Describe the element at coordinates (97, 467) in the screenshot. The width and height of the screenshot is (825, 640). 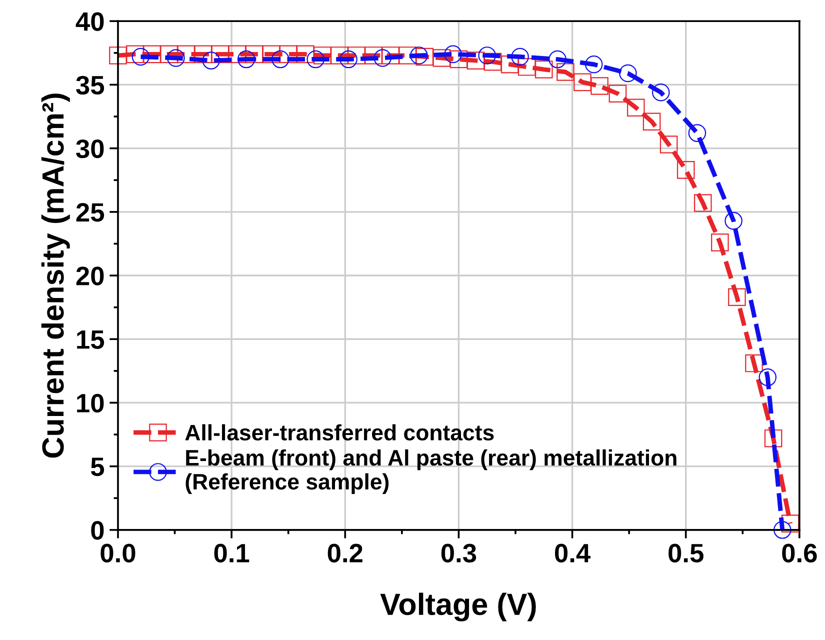
I see `y-tick-label: 5` at that location.